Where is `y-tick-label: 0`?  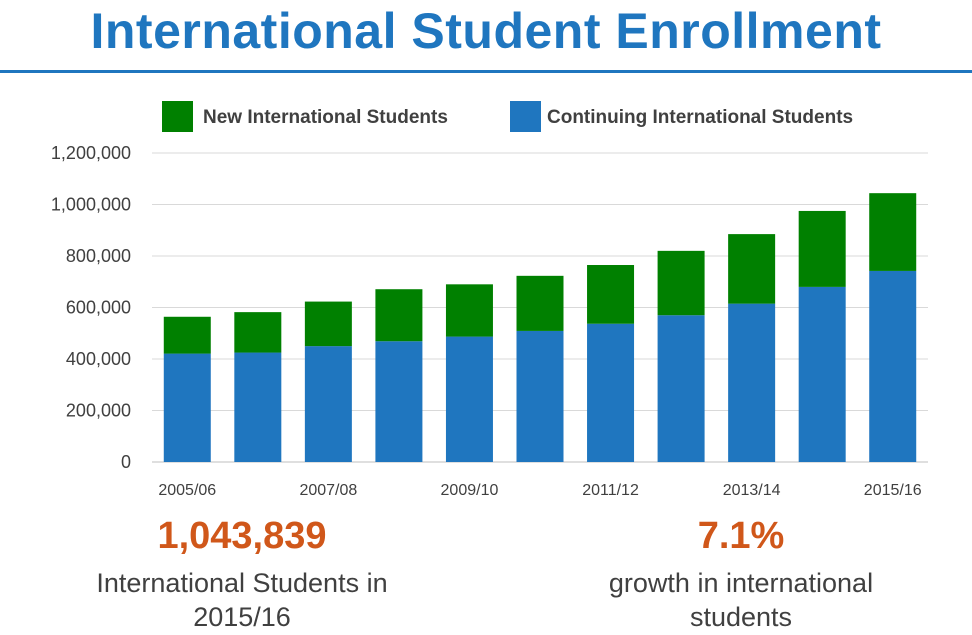
y-tick-label: 0 is located at coordinates (126, 462).